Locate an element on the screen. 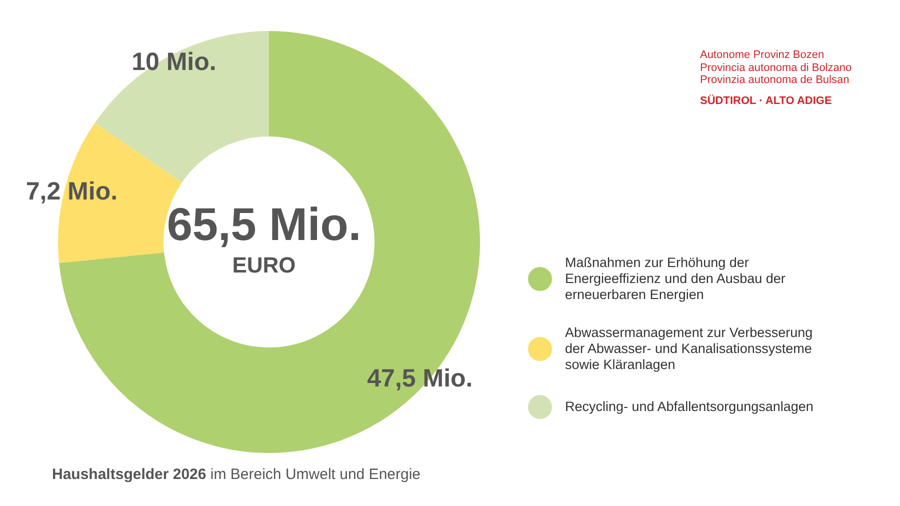 The image size is (900, 506). donut-slice is located at coordinates (181, 106).